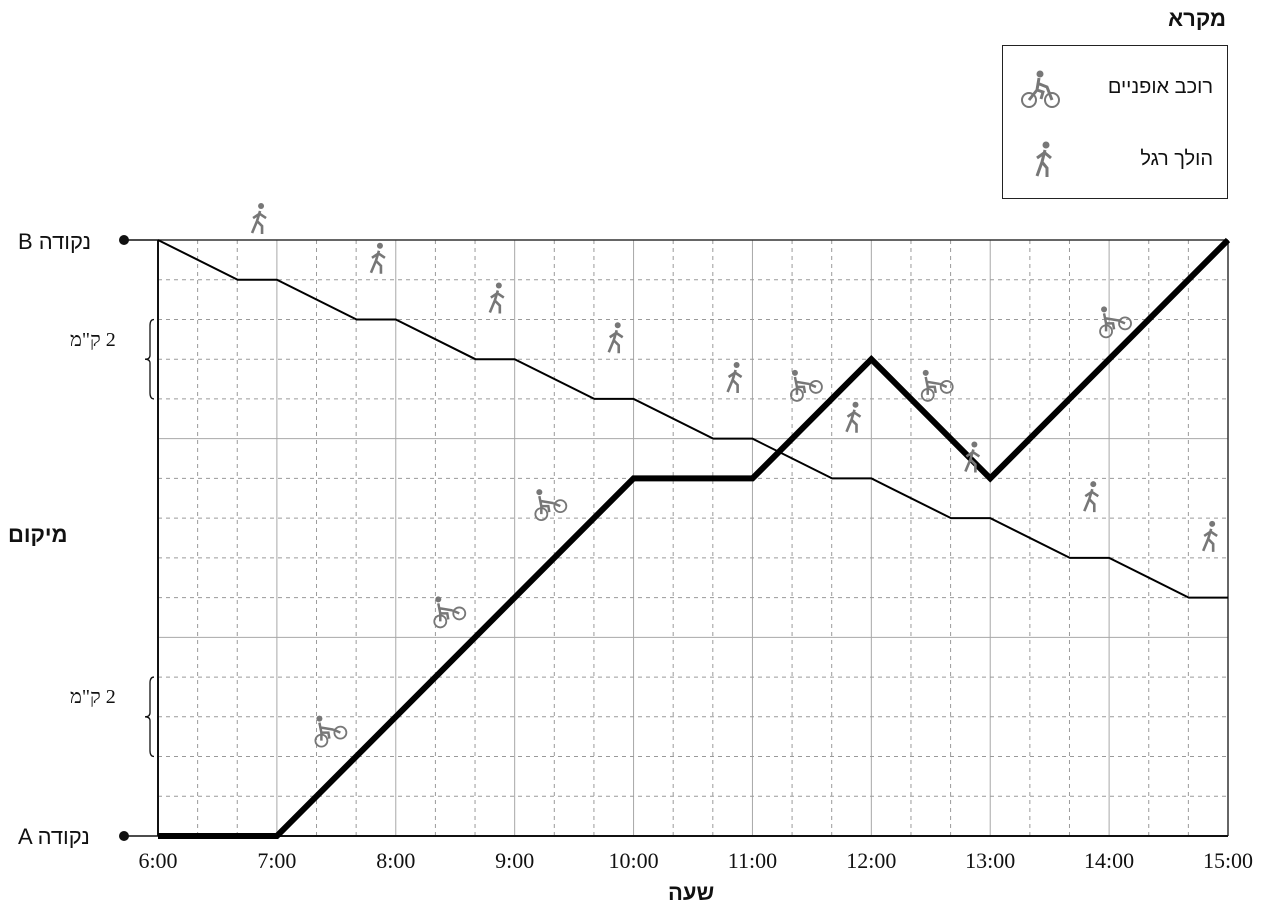 The width and height of the screenshot is (1270, 915). I want to click on point-a-marker, so click(124, 836).